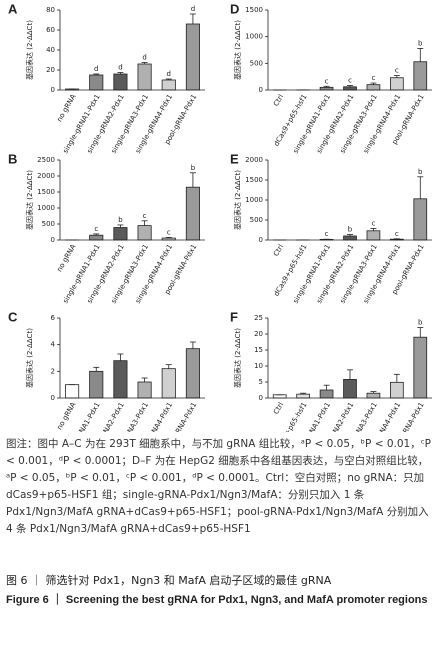  I want to click on y-tick-label: 5, so click(261, 382).